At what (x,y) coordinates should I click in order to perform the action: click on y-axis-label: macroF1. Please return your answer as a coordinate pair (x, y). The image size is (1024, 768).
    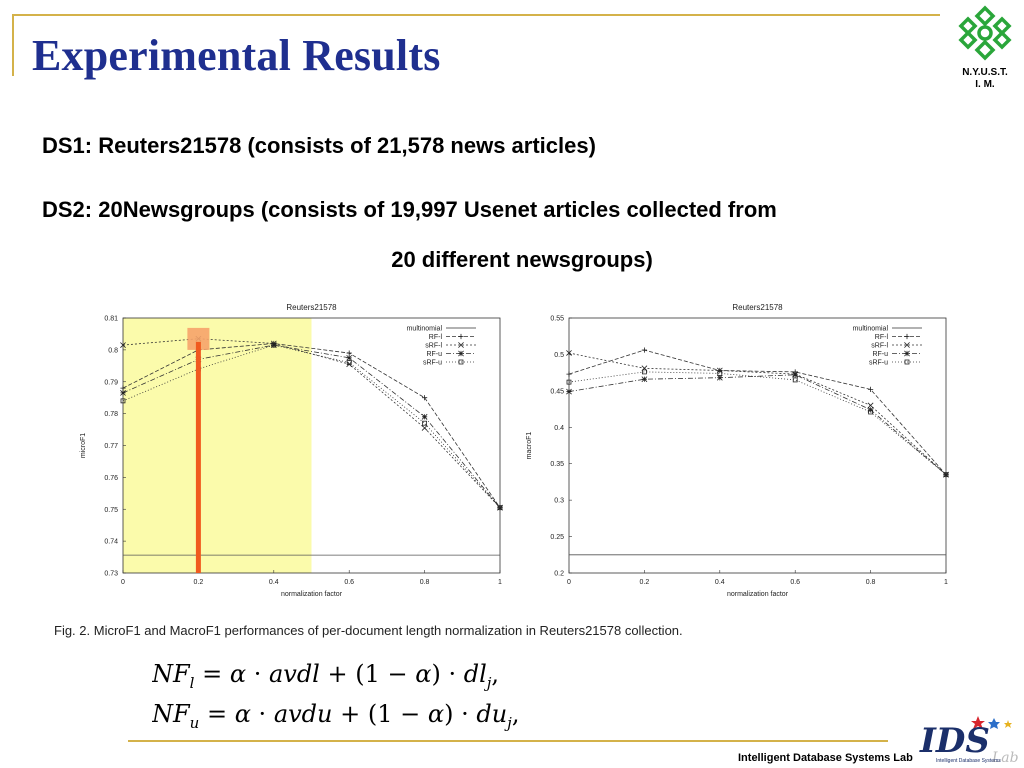
    Looking at the image, I should click on (529, 446).